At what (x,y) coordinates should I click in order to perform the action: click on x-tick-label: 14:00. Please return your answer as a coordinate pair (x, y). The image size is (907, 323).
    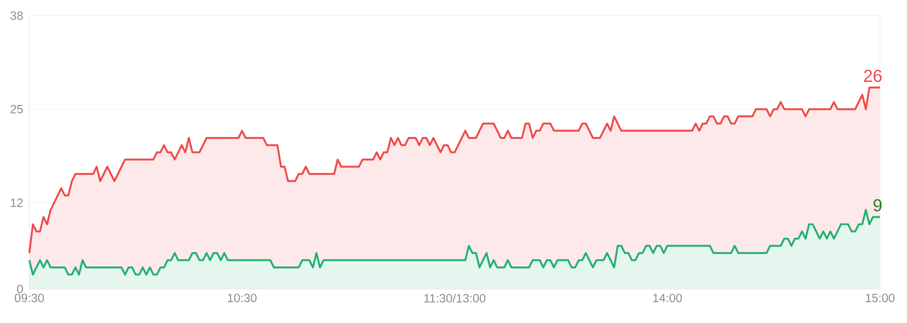
    Looking at the image, I should click on (667, 298).